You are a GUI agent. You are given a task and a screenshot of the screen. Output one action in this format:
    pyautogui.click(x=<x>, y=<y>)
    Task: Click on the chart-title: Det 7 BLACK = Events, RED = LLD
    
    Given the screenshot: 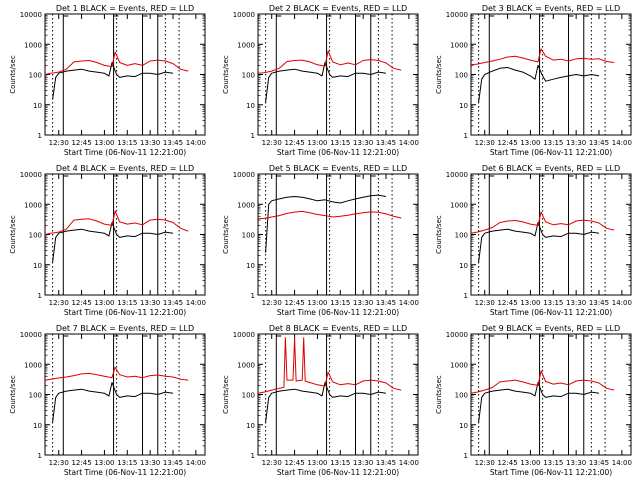 What is the action you would take?
    pyautogui.click(x=125, y=328)
    